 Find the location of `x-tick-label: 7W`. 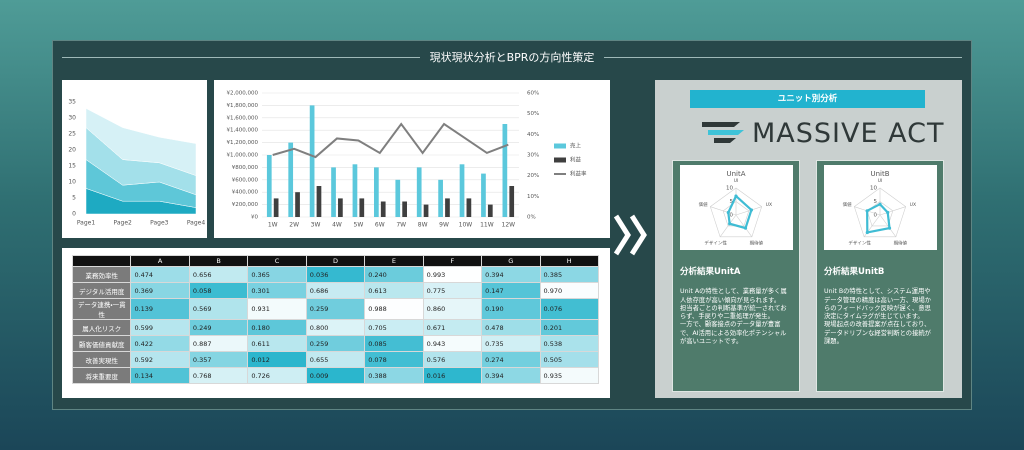

x-tick-label: 7W is located at coordinates (401, 225).